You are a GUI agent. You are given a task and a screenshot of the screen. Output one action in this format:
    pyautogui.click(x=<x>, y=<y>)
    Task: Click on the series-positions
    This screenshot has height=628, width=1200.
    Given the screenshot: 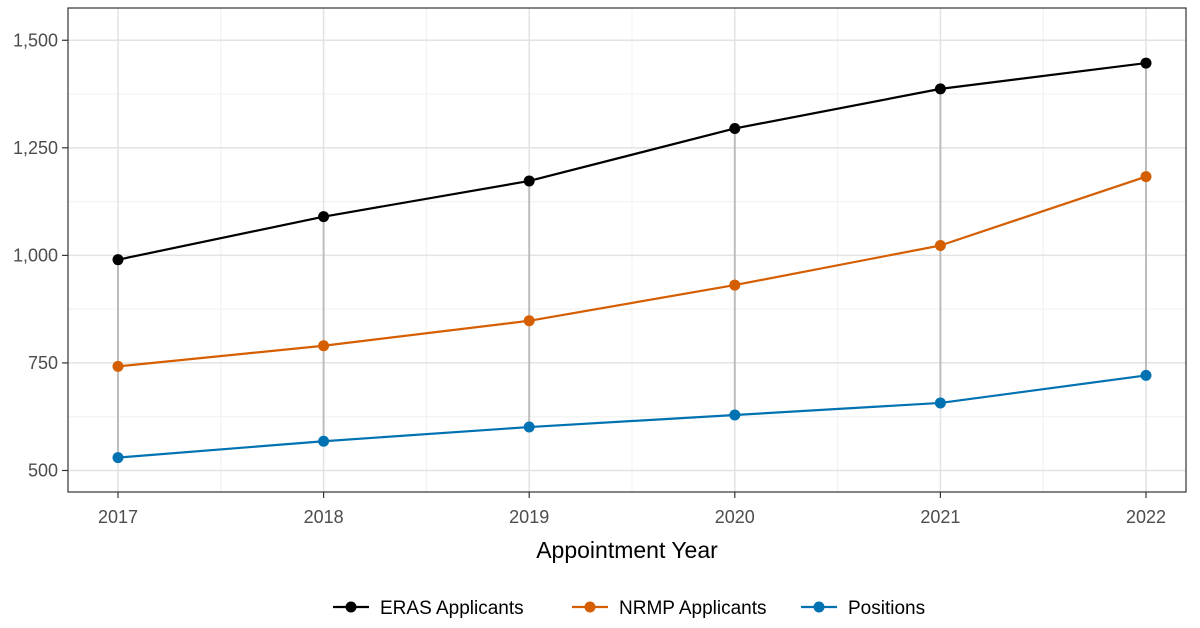 What is the action you would take?
    pyautogui.click(x=632, y=416)
    